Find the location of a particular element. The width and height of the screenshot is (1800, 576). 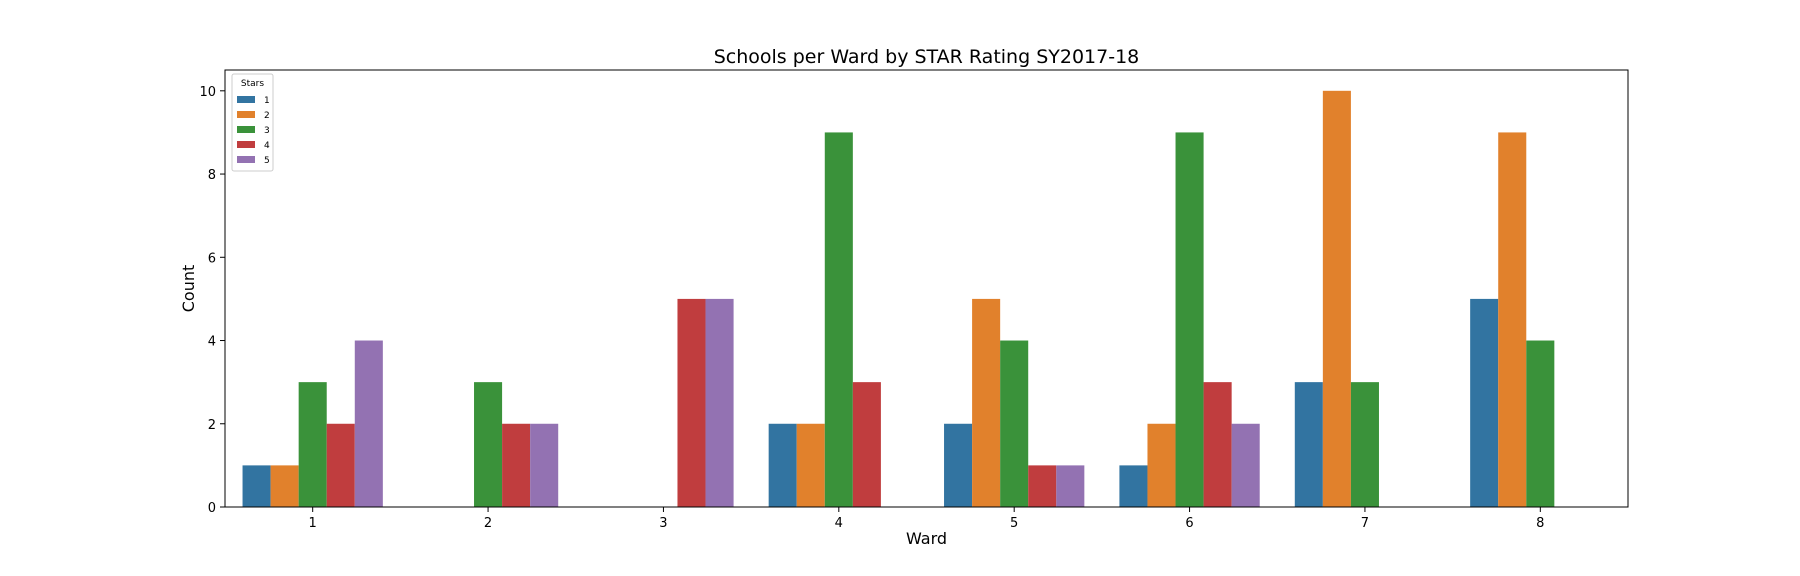

legend-label: 4 is located at coordinates (267, 146).